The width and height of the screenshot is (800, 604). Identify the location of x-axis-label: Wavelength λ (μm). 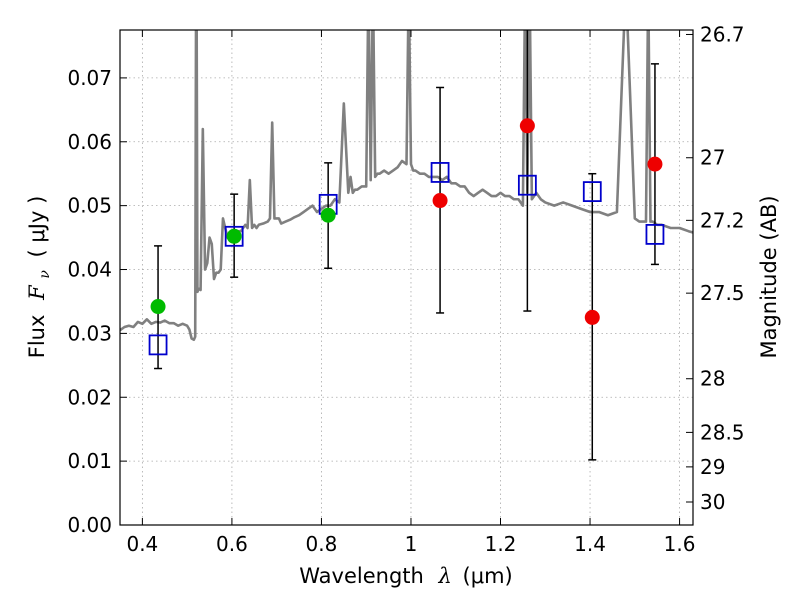
(405, 576).